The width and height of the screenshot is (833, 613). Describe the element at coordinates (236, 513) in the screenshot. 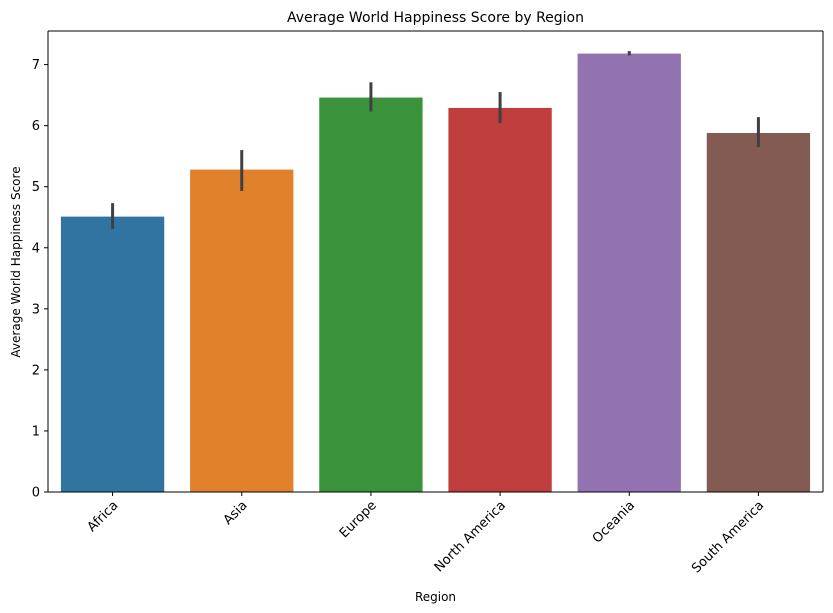

I see `x-tick-label: Asia` at that location.